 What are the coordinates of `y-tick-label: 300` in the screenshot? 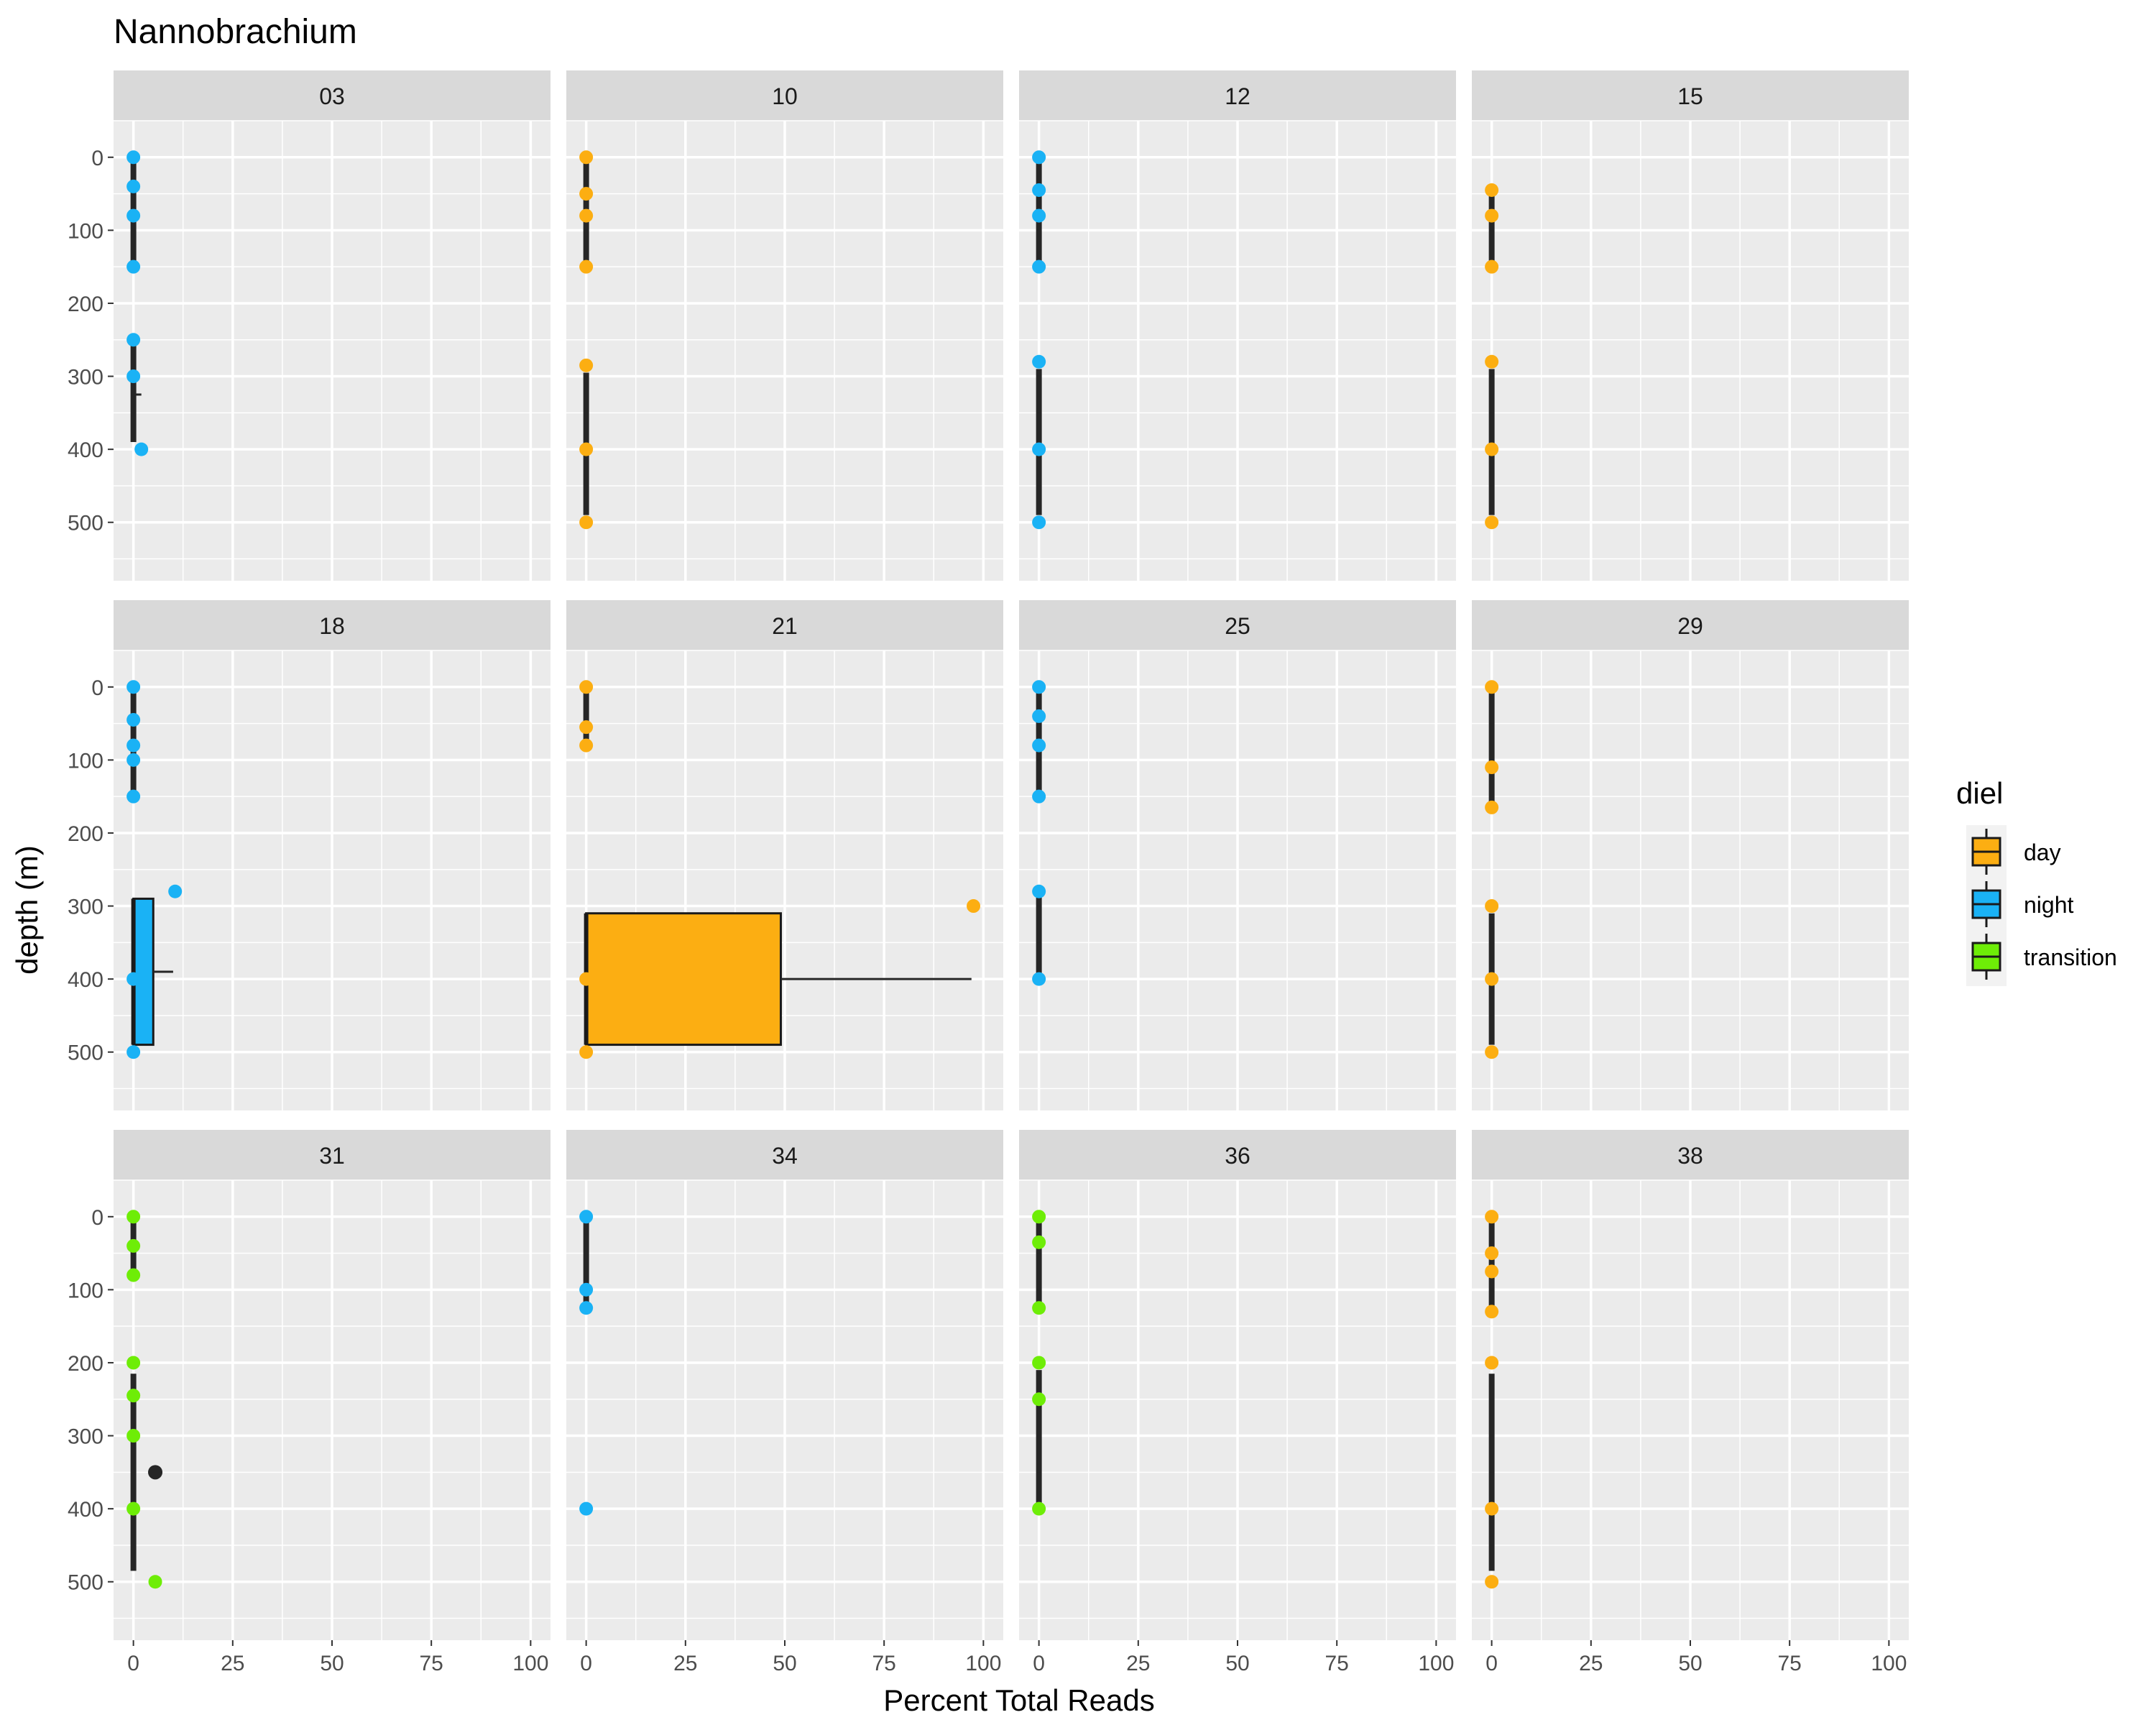 It's located at (85, 1437).